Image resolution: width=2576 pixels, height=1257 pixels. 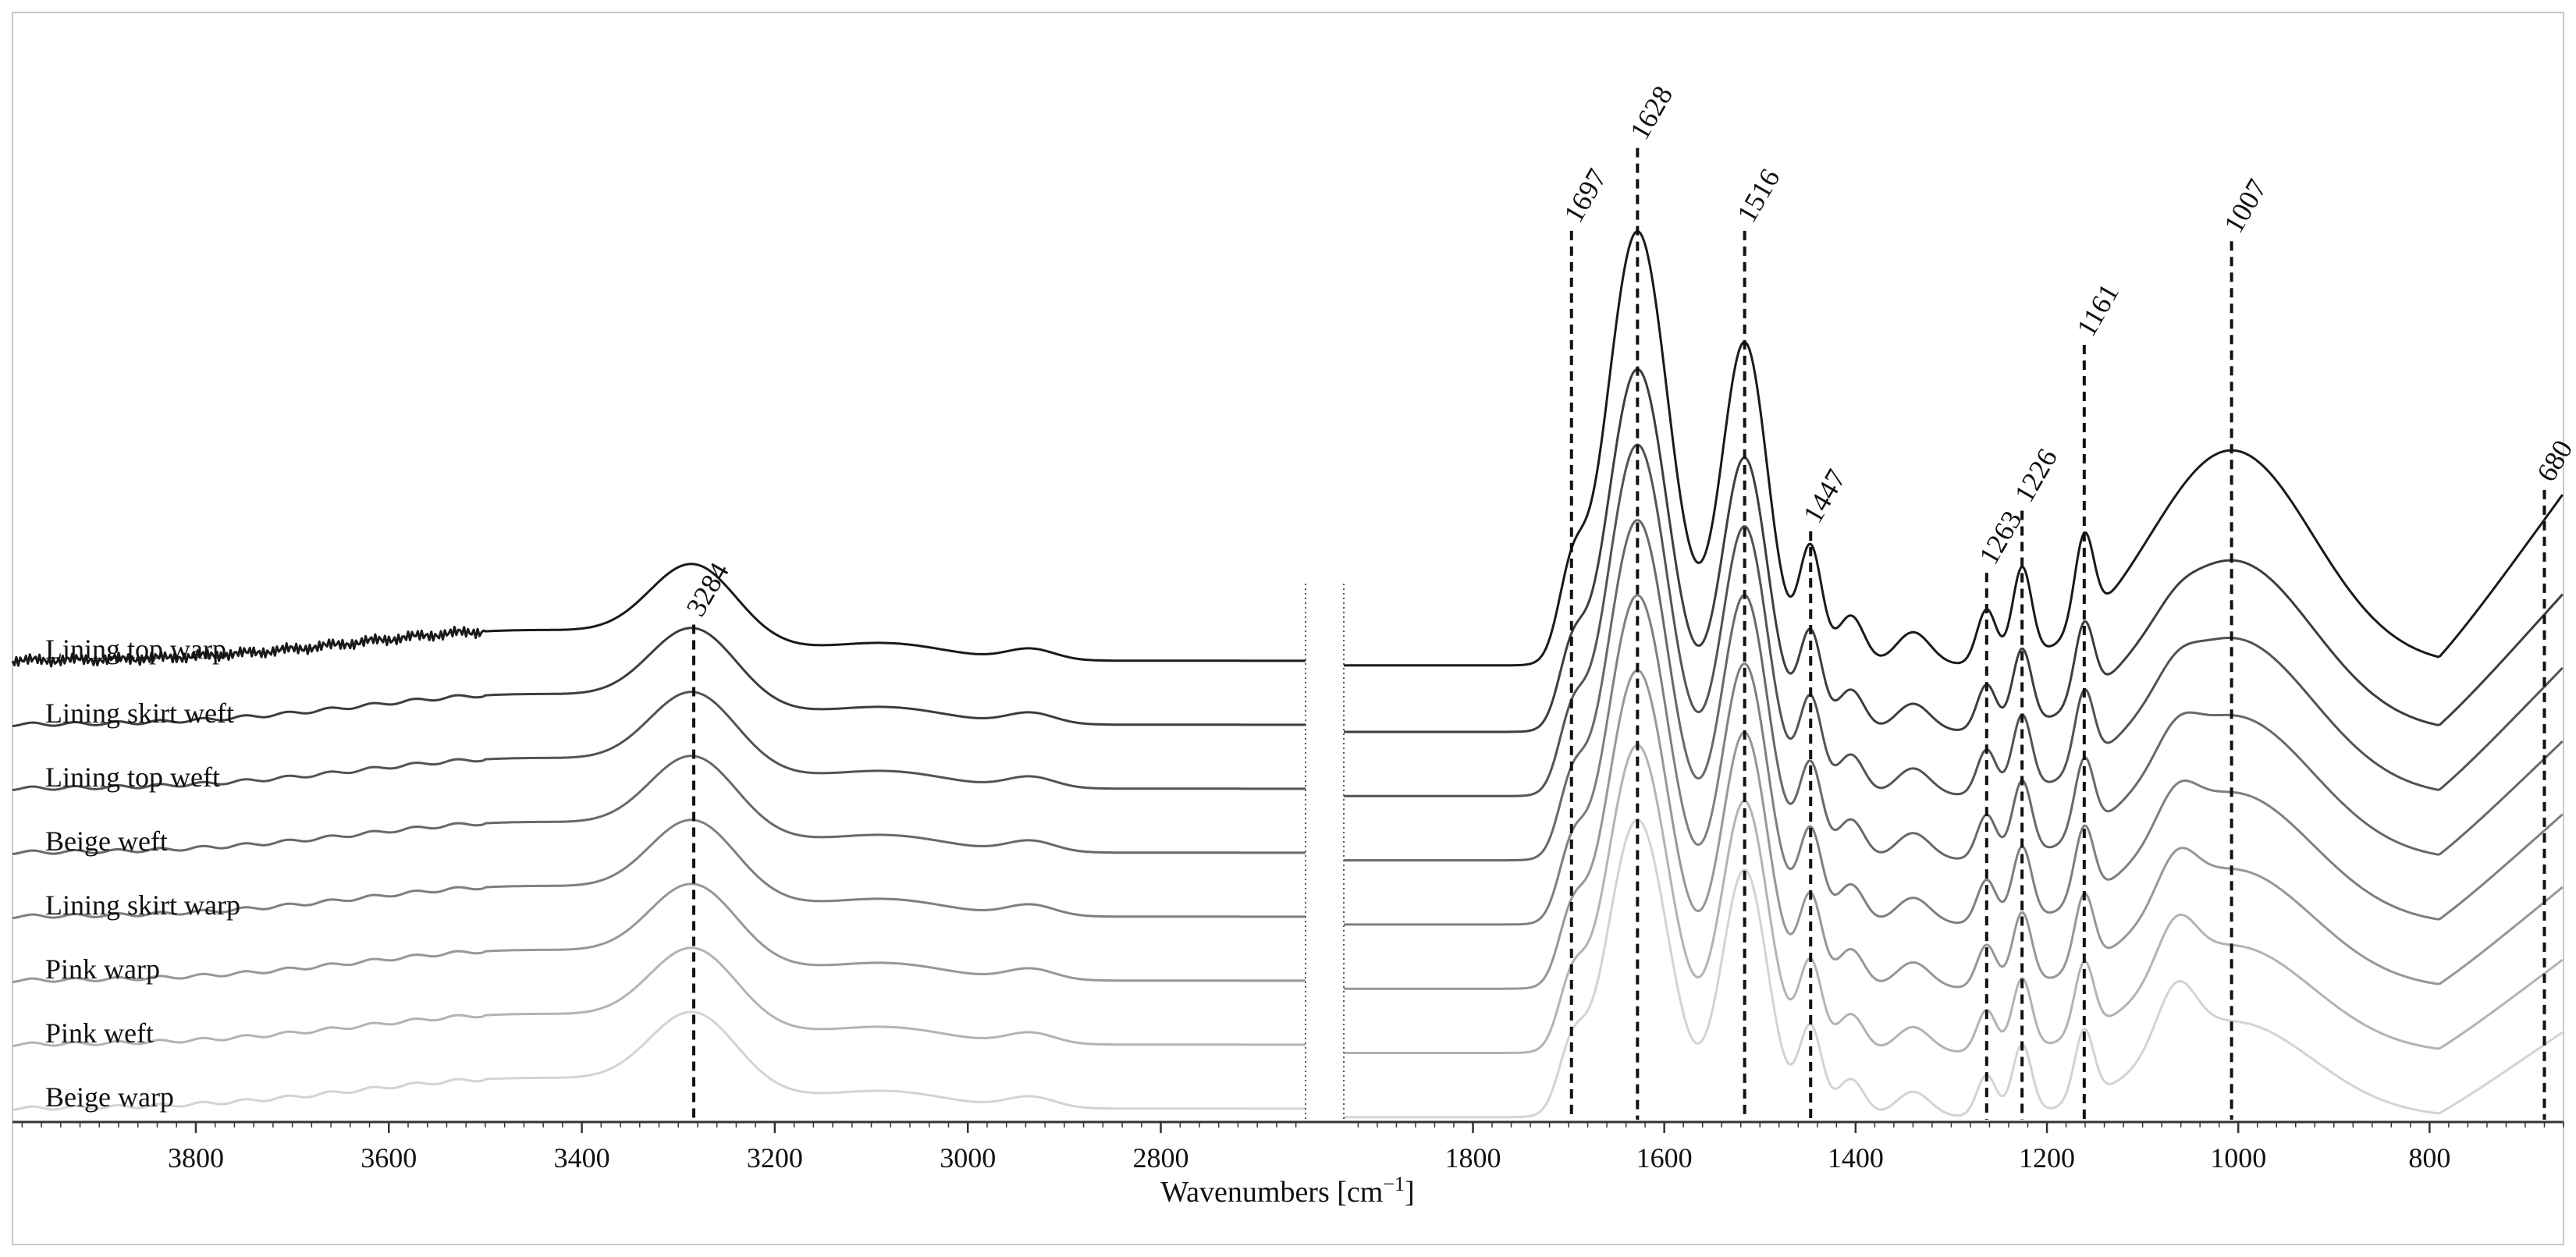 What do you see at coordinates (2238, 1158) in the screenshot?
I see `x-tick-label: 1000` at bounding box center [2238, 1158].